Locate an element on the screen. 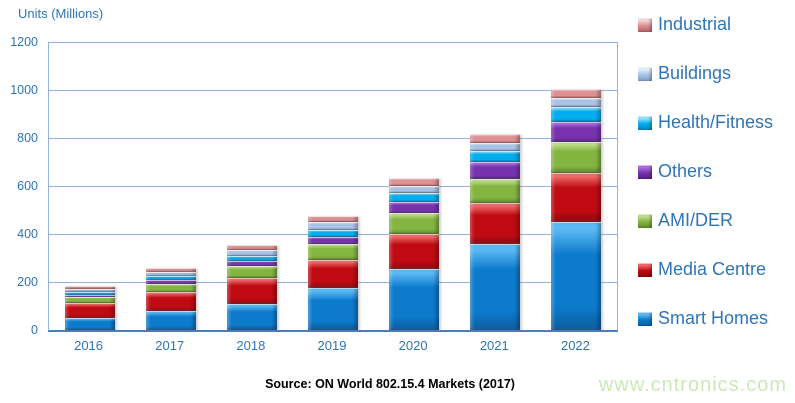  bar-segment-2019-others is located at coordinates (333, 240).